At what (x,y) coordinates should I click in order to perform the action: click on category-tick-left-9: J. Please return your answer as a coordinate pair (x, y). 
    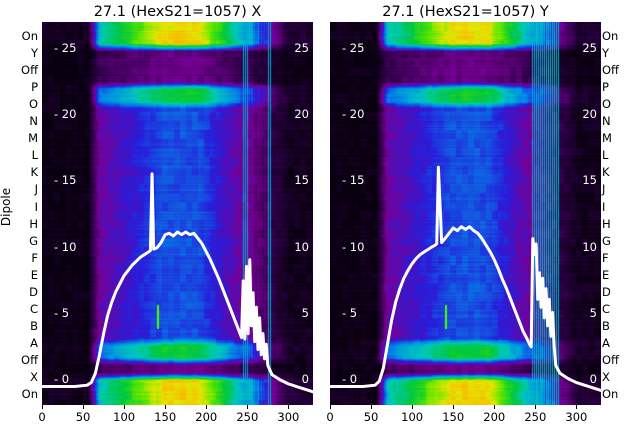
    Looking at the image, I should click on (36, 189).